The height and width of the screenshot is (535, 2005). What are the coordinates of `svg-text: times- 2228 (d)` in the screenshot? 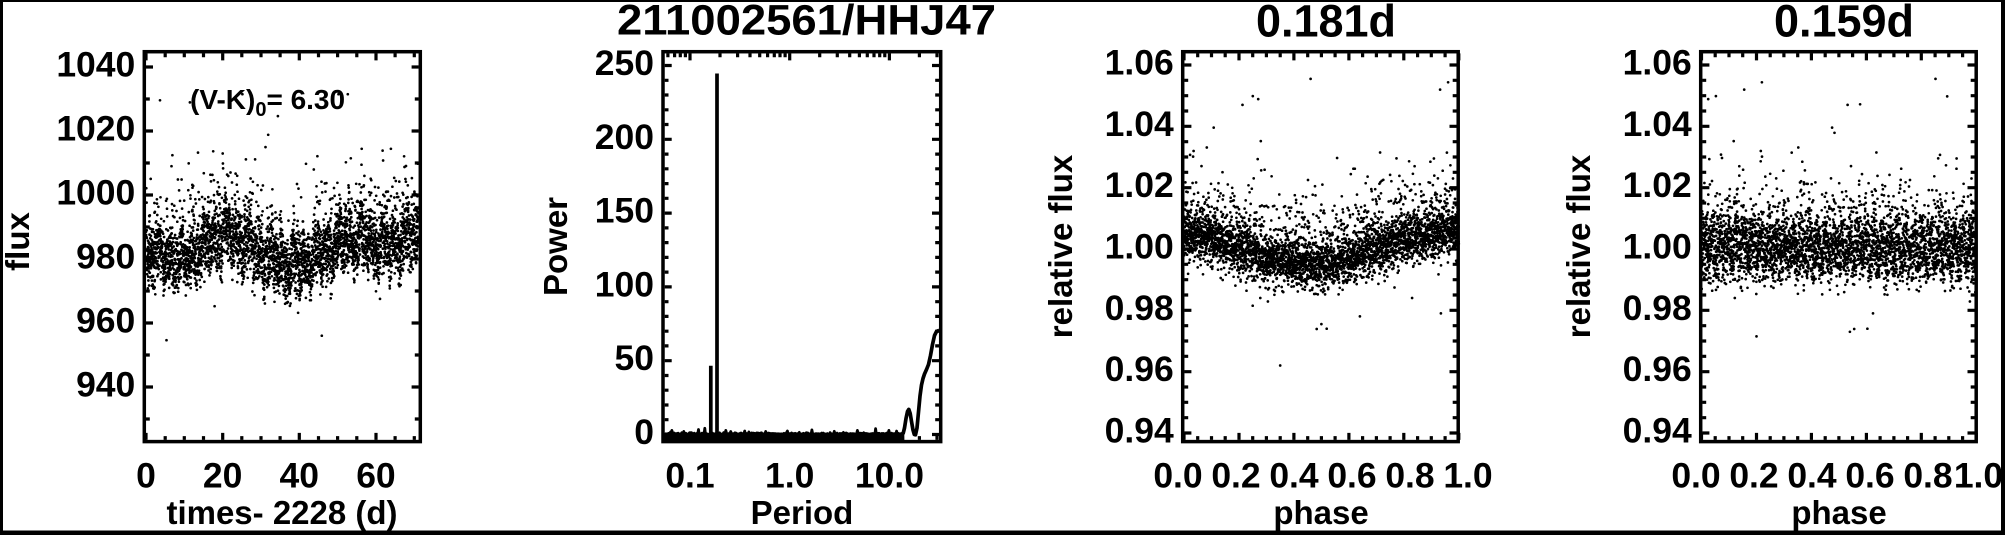 It's located at (281, 512).